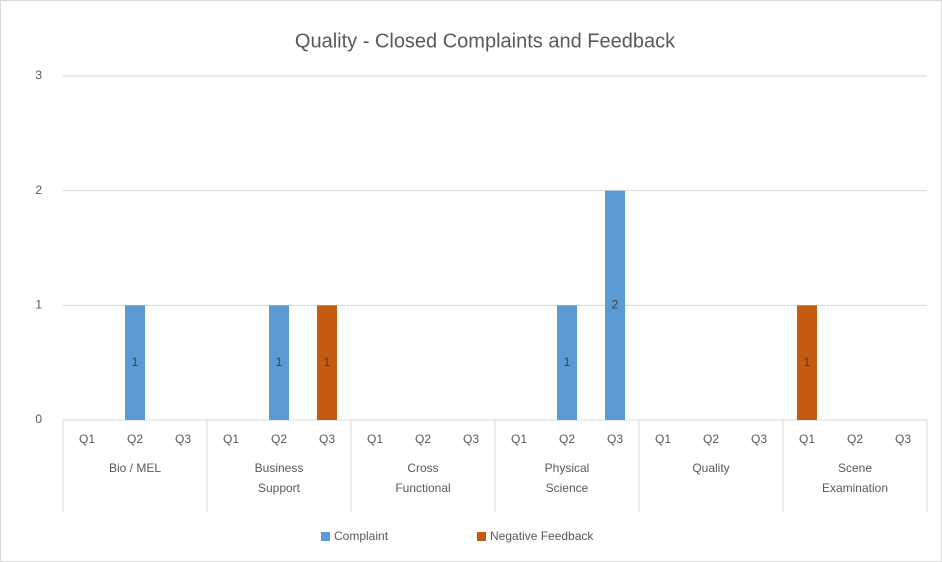 This screenshot has width=942, height=562. What do you see at coordinates (711, 468) in the screenshot?
I see `group-label: Quality` at bounding box center [711, 468].